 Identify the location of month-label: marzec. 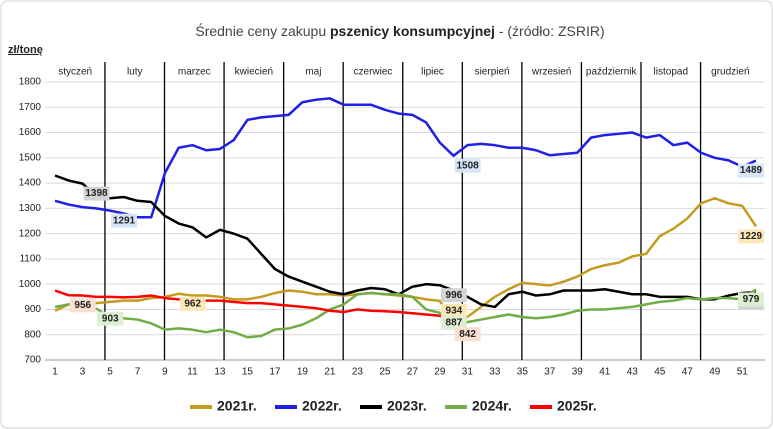
(194, 72).